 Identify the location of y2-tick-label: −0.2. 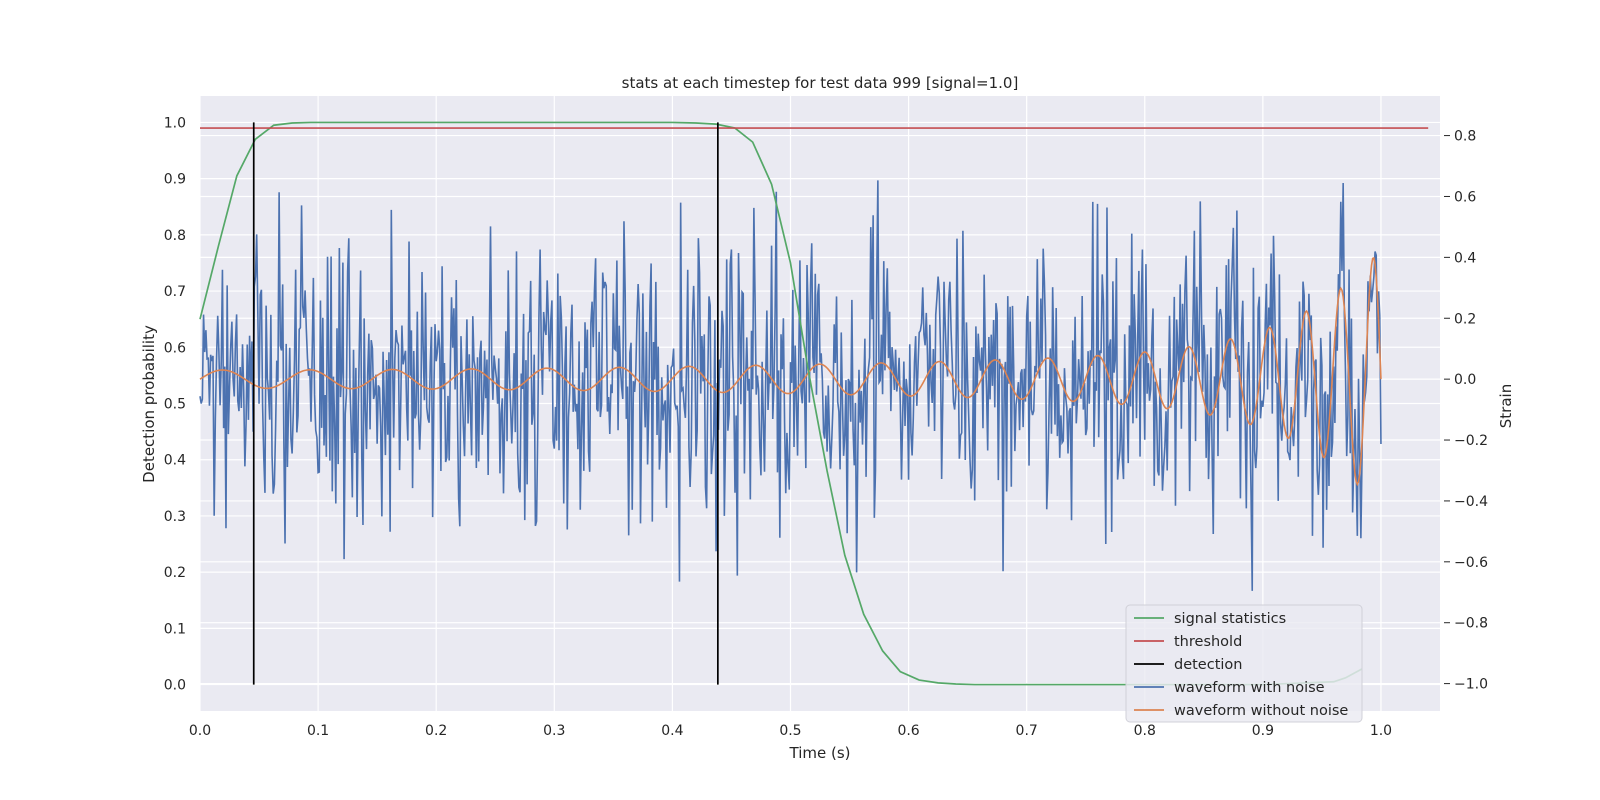
(1471, 441).